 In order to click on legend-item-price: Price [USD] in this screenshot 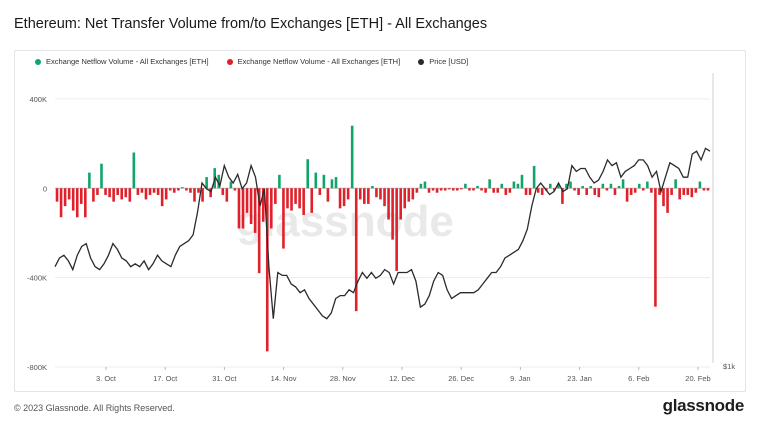, I will do `click(443, 61)`.